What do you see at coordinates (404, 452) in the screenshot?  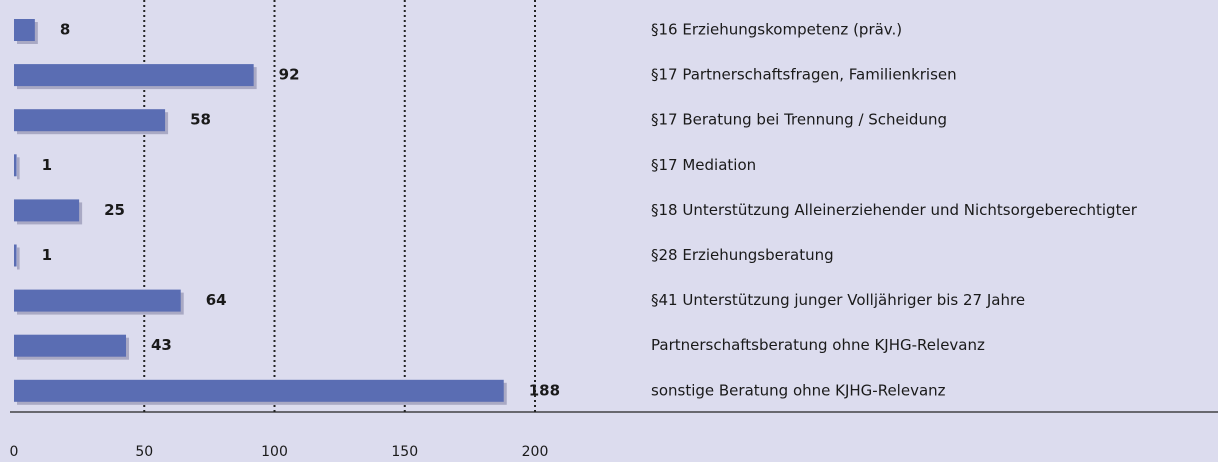 I see `x-tick-label: 150` at bounding box center [404, 452].